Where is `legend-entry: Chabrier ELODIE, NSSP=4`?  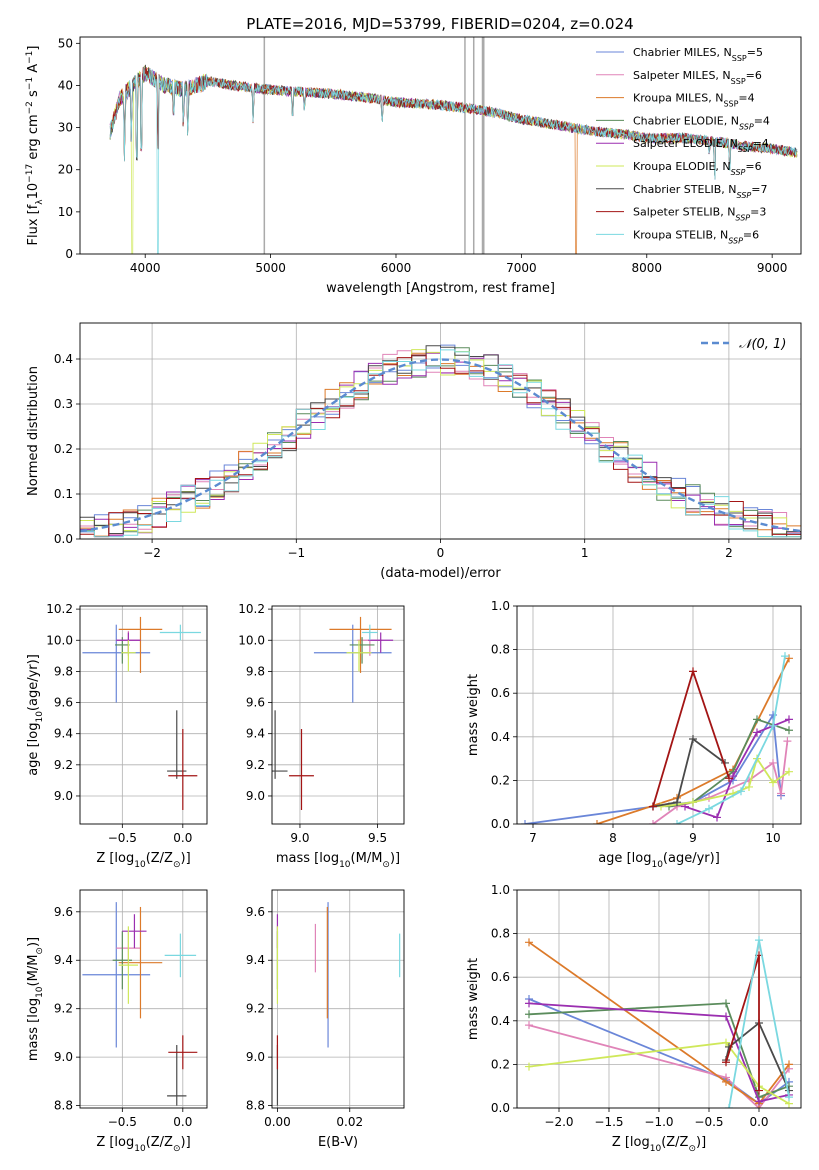
legend-entry: Chabrier ELODIE, NSSP=4 is located at coordinates (701, 122).